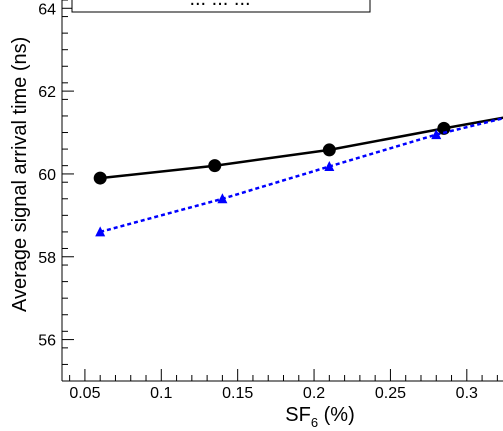 The image size is (503, 431). What do you see at coordinates (390, 393) in the screenshot?
I see `x-tick-label: 0.25` at bounding box center [390, 393].